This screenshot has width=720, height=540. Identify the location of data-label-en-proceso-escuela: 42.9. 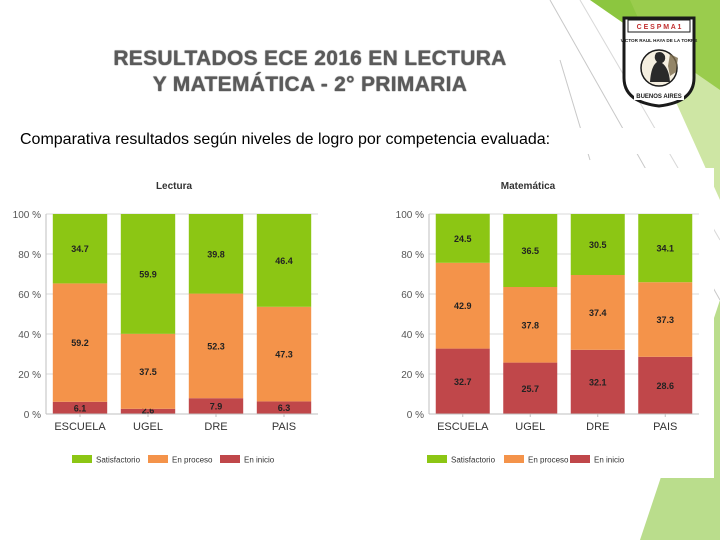
(463, 306).